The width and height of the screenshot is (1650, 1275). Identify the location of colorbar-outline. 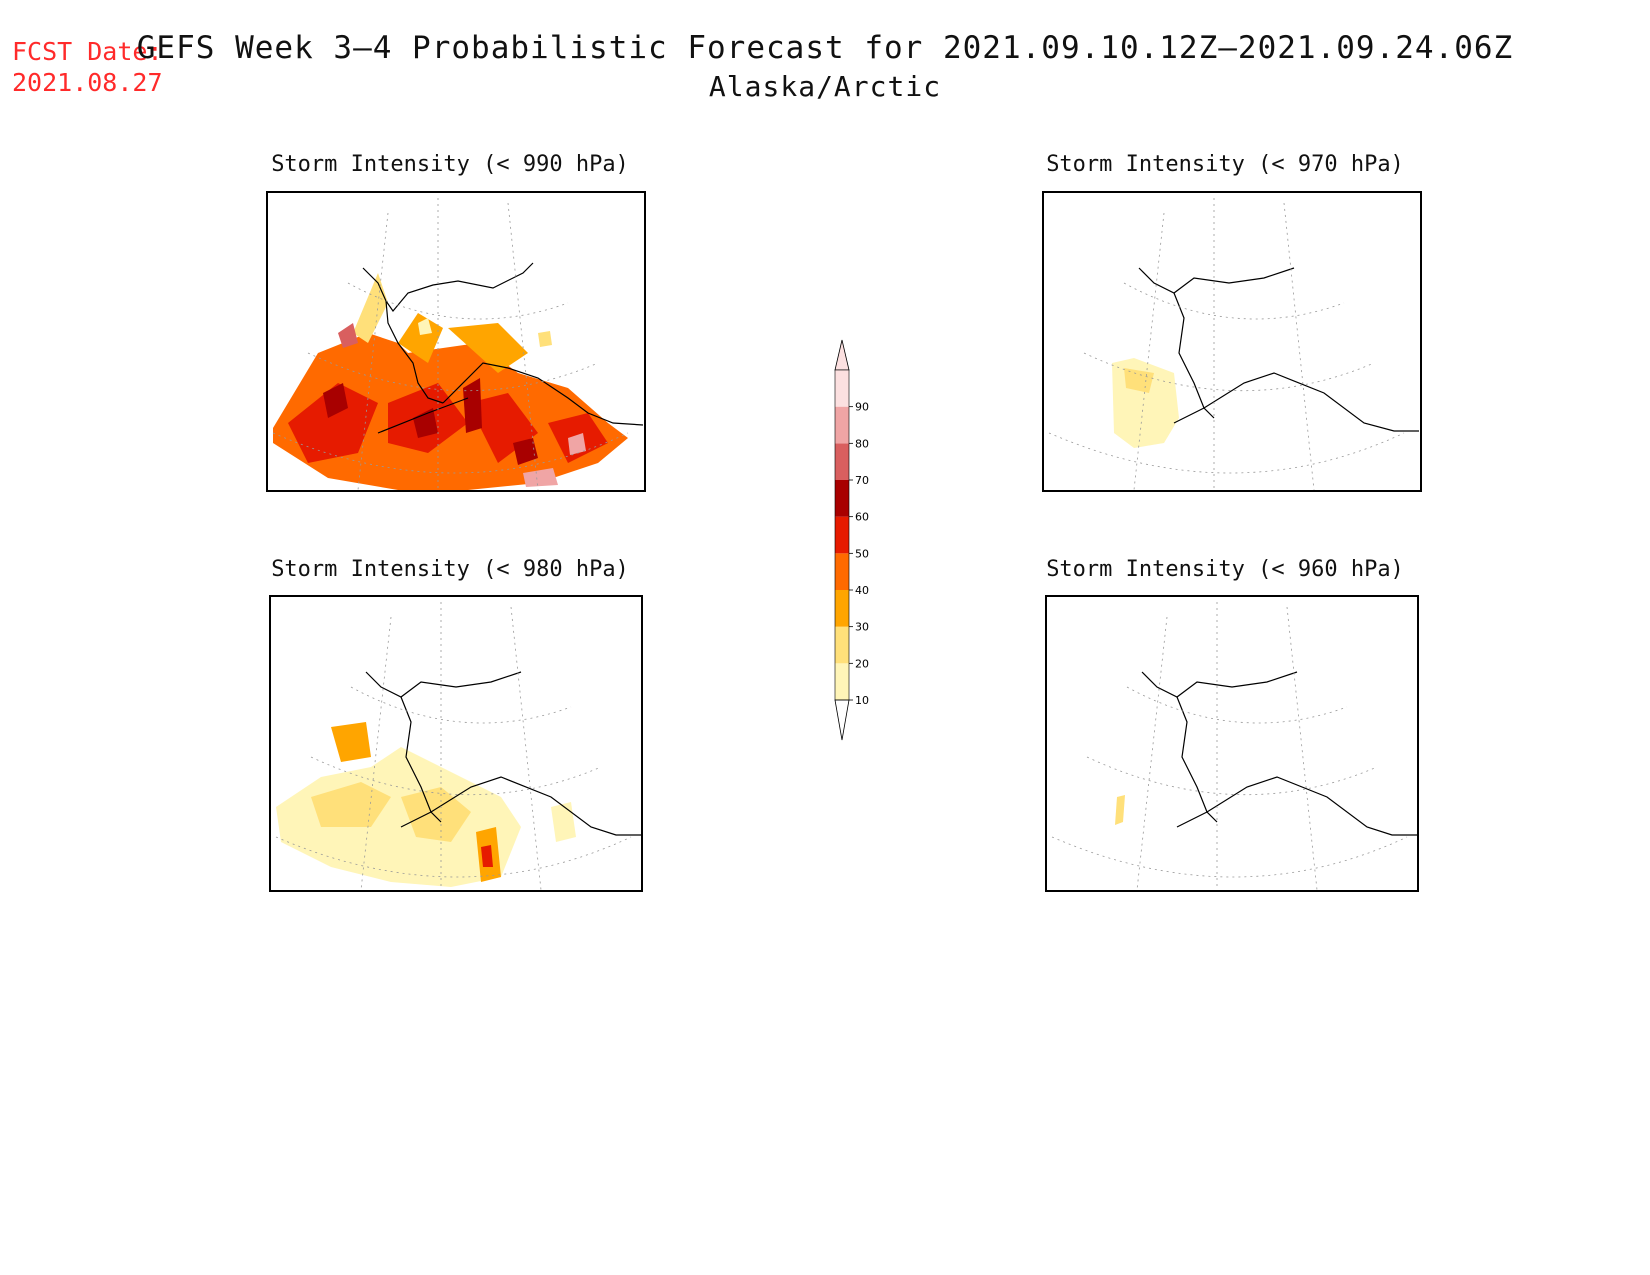
(842, 535).